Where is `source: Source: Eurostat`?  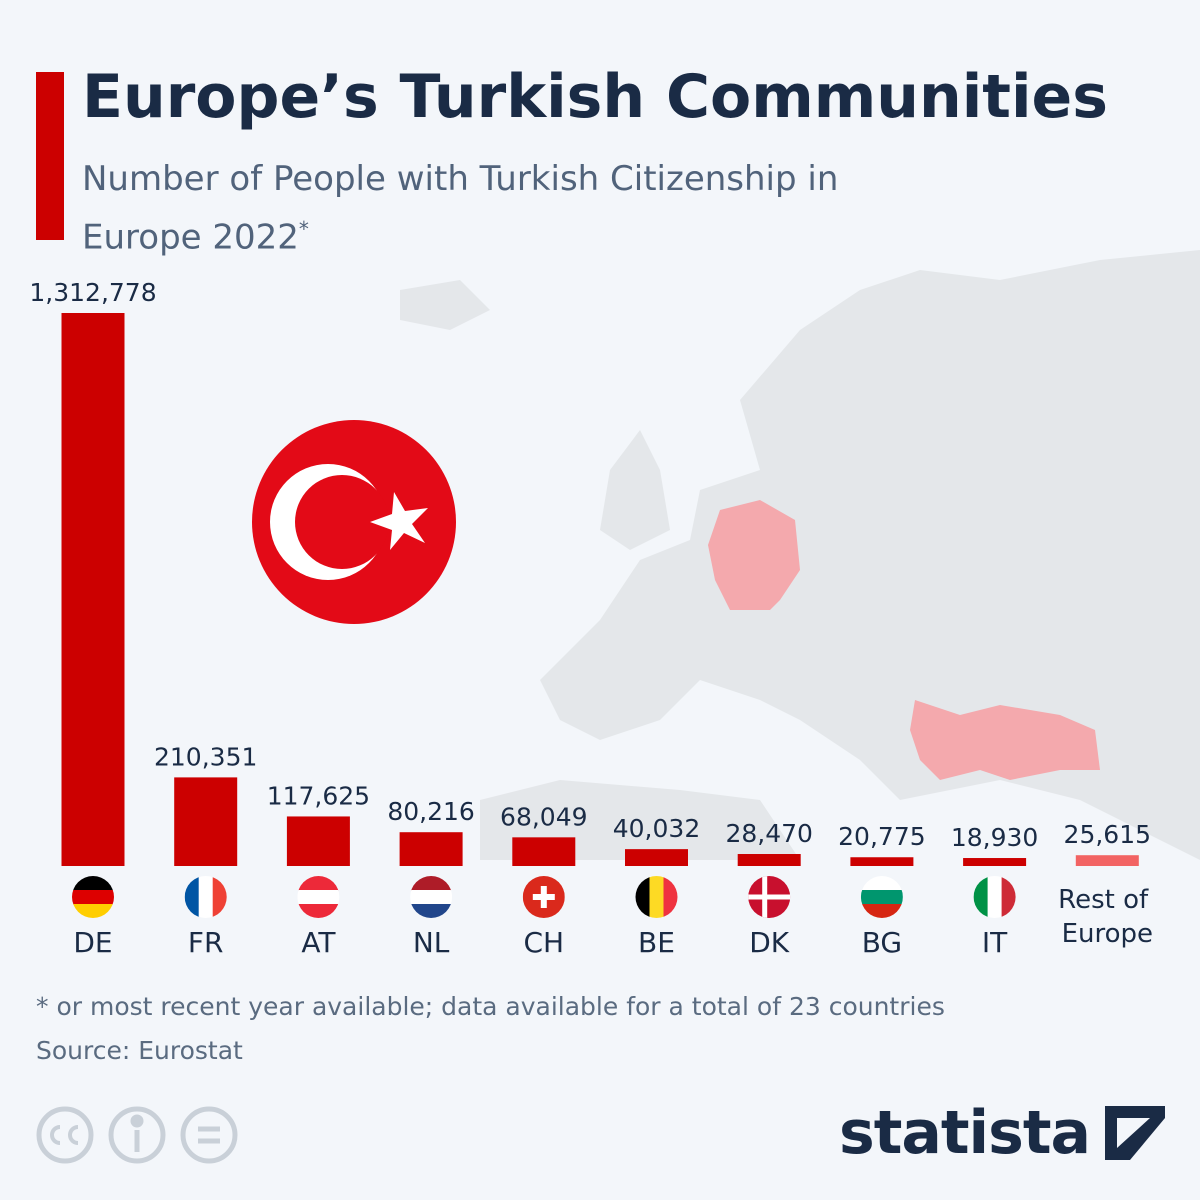
source: Source: Eurostat is located at coordinates (139, 1050).